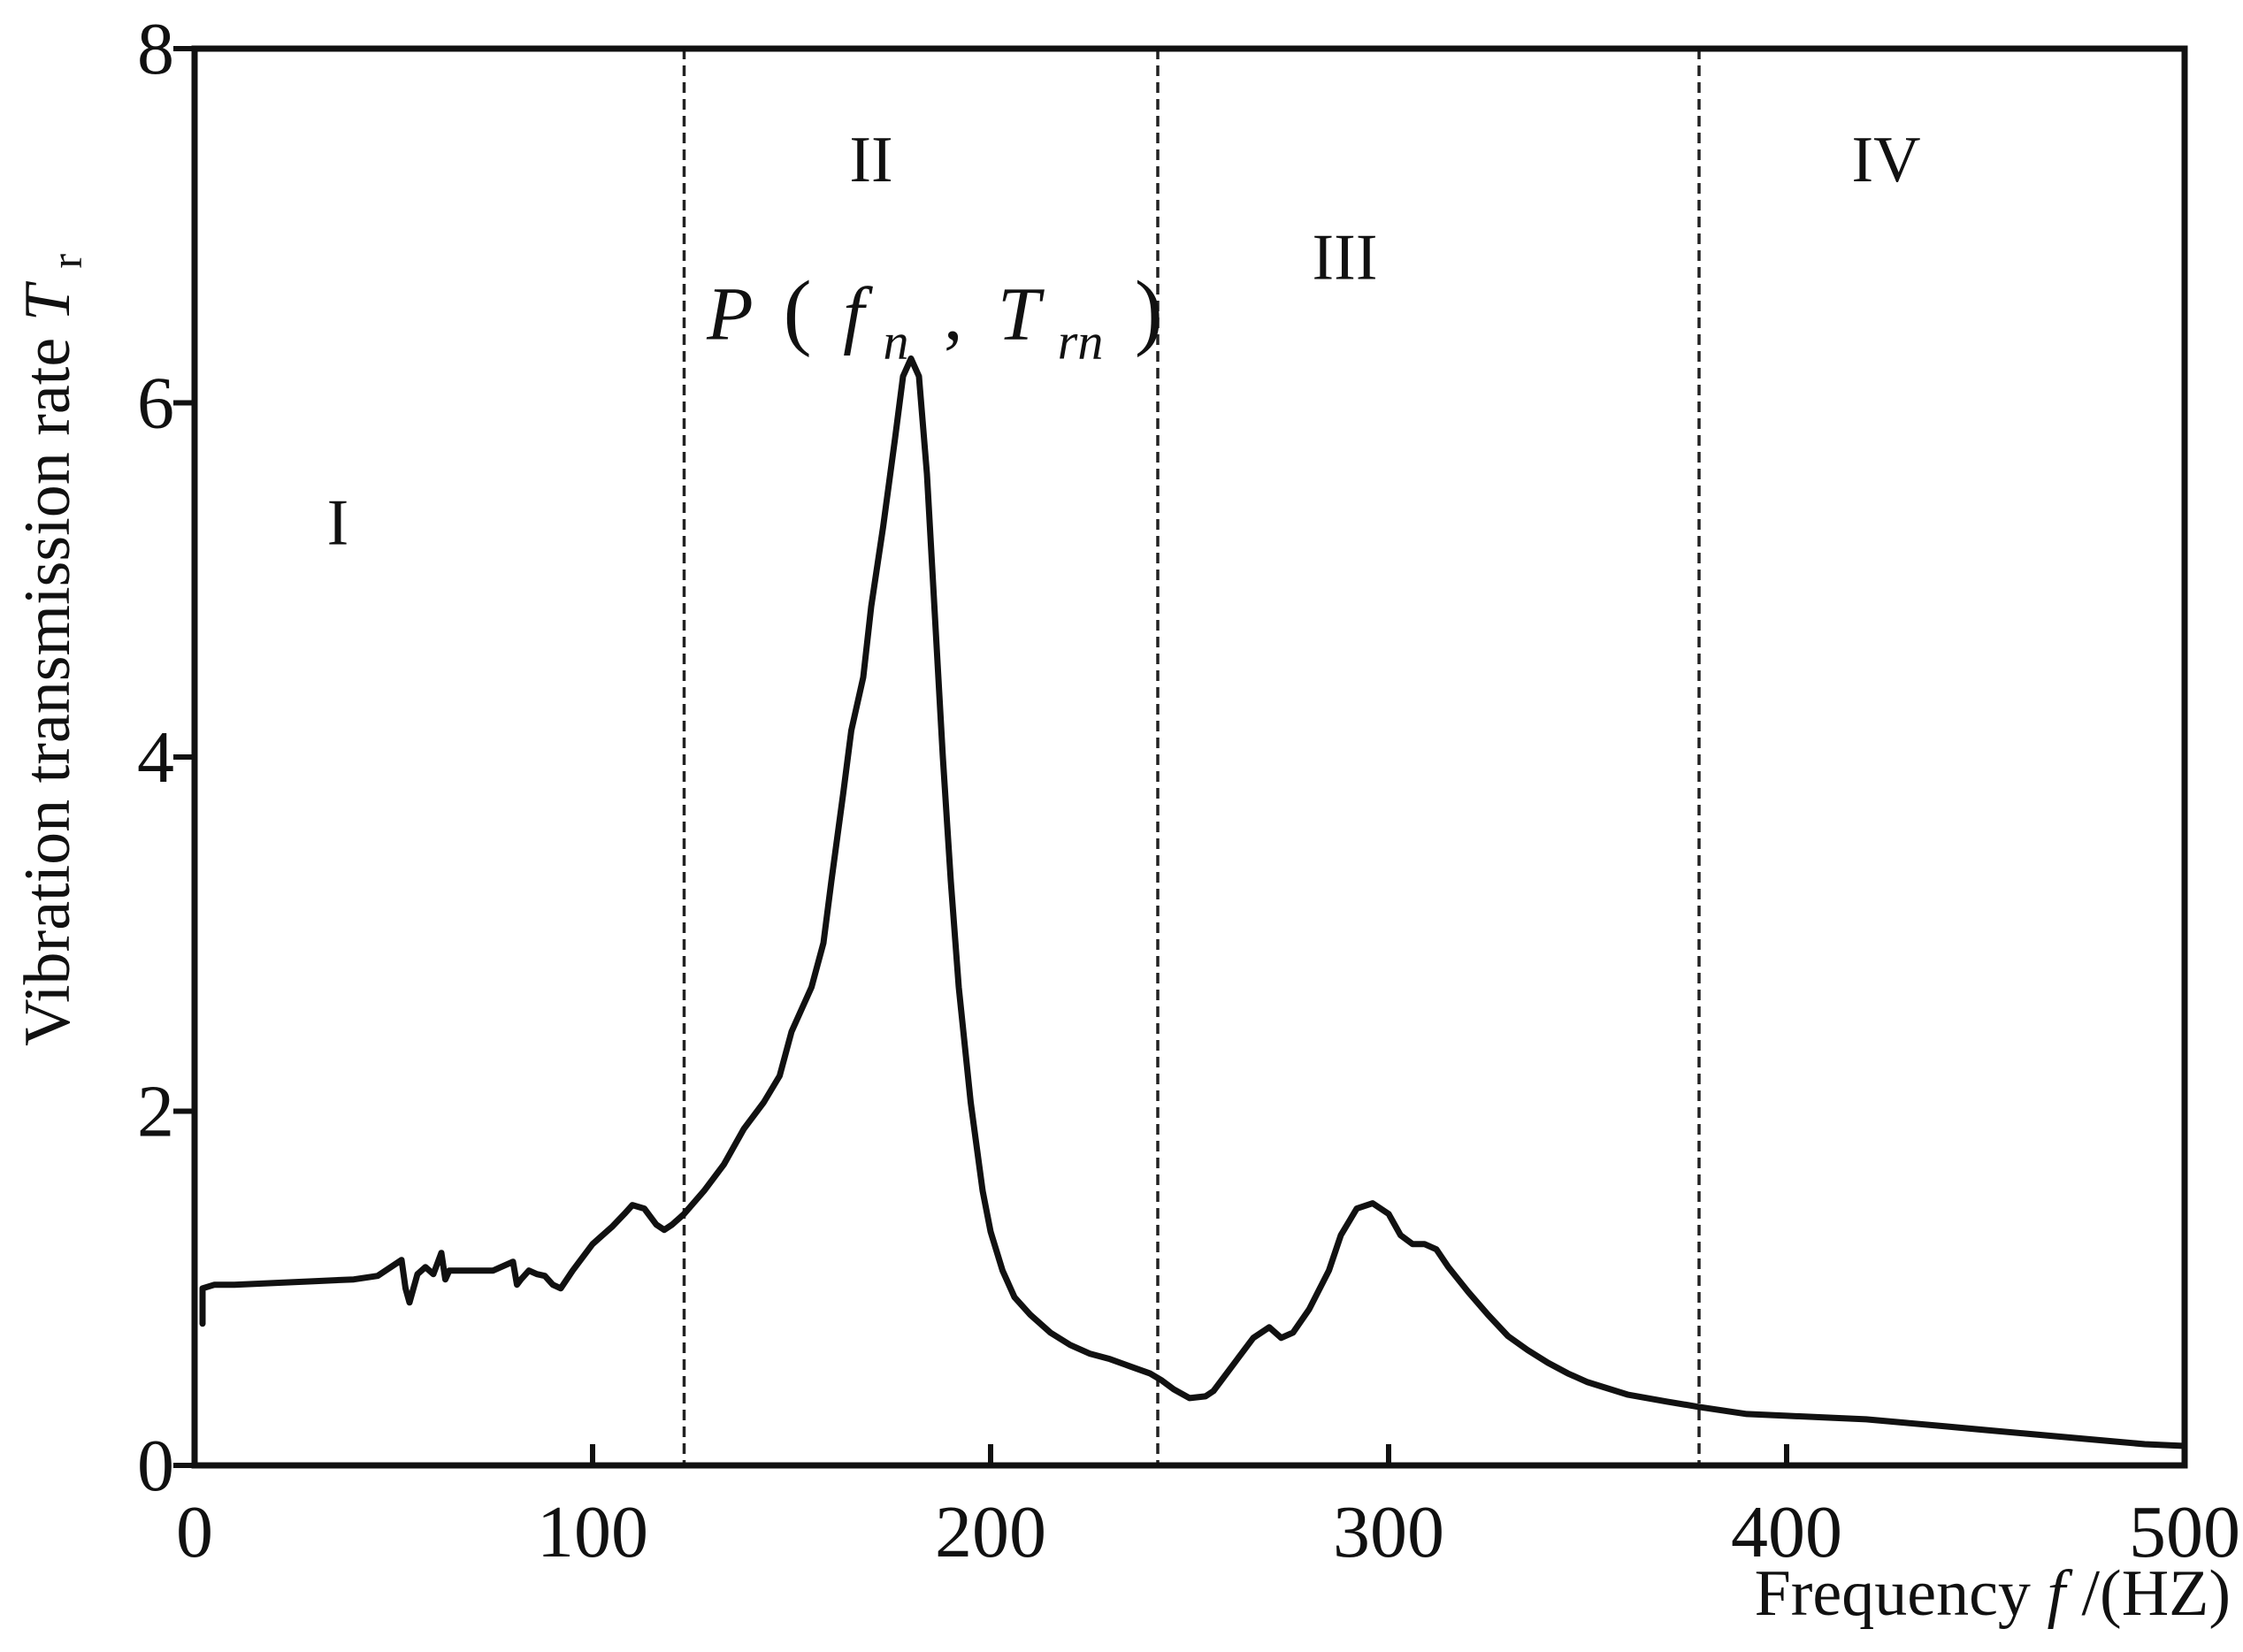 The image size is (2243, 1652). Describe the element at coordinates (1149, 310) in the screenshot. I see `peak-annotation-close-paren: )` at that location.